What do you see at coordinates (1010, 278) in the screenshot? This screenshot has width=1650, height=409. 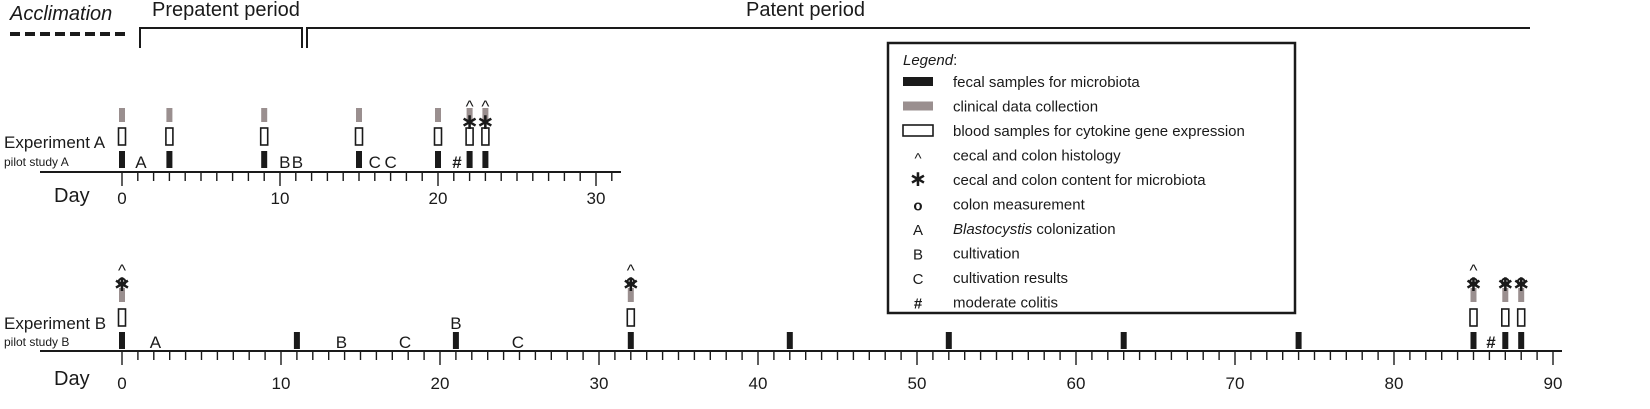 I see `legend-label: cultivation results` at bounding box center [1010, 278].